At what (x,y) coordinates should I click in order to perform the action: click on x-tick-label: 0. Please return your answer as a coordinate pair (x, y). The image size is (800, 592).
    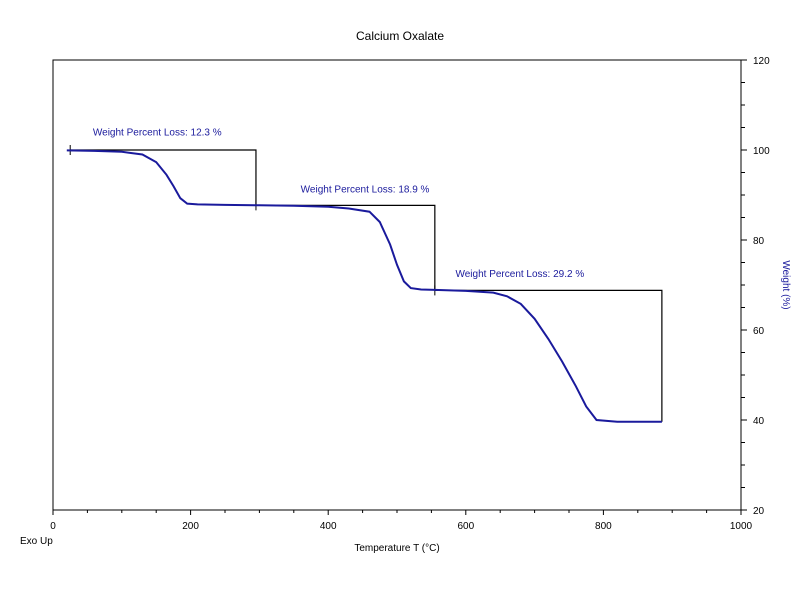
    Looking at the image, I should click on (53, 526).